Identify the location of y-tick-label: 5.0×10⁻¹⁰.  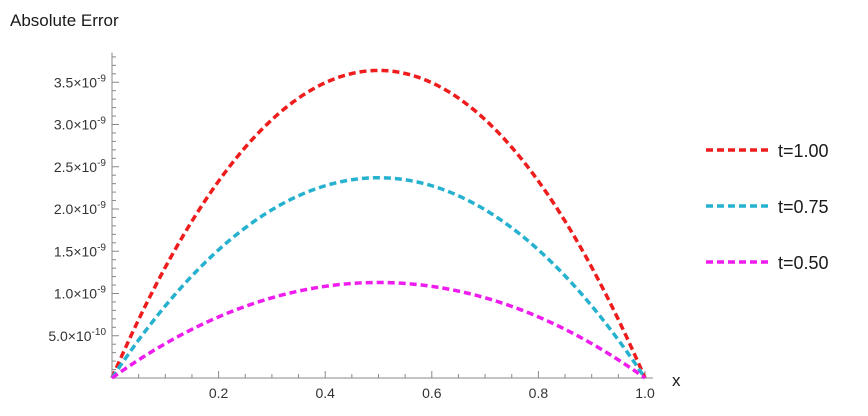
(77, 335).